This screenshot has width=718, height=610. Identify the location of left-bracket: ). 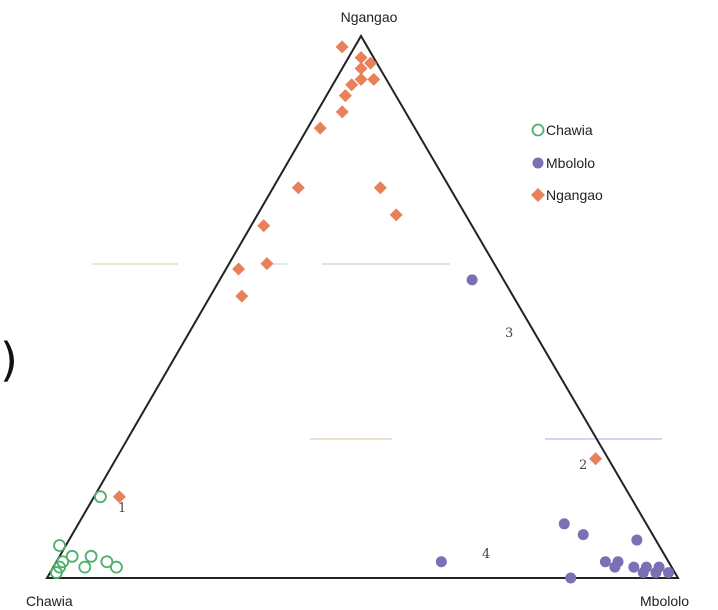
(9, 360).